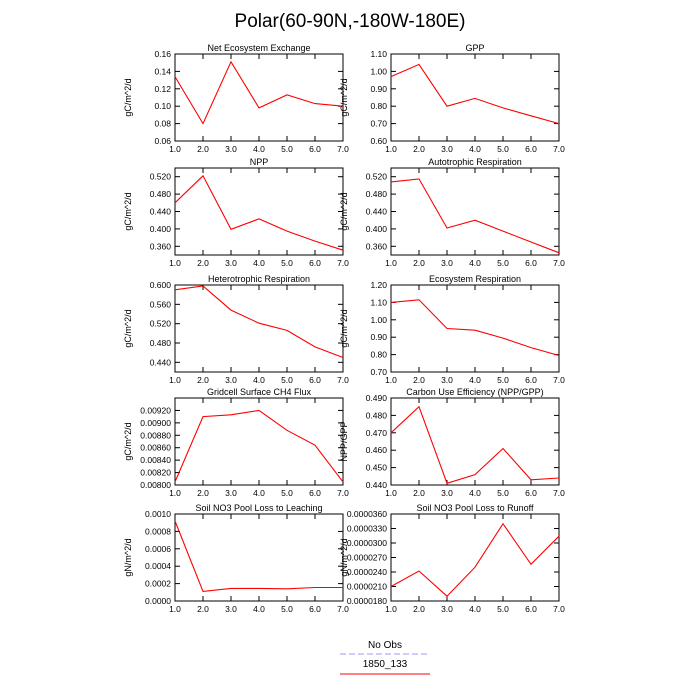 The height and width of the screenshot is (700, 700). I want to click on panel-8-ytick-label: 0.480, so click(377, 415).